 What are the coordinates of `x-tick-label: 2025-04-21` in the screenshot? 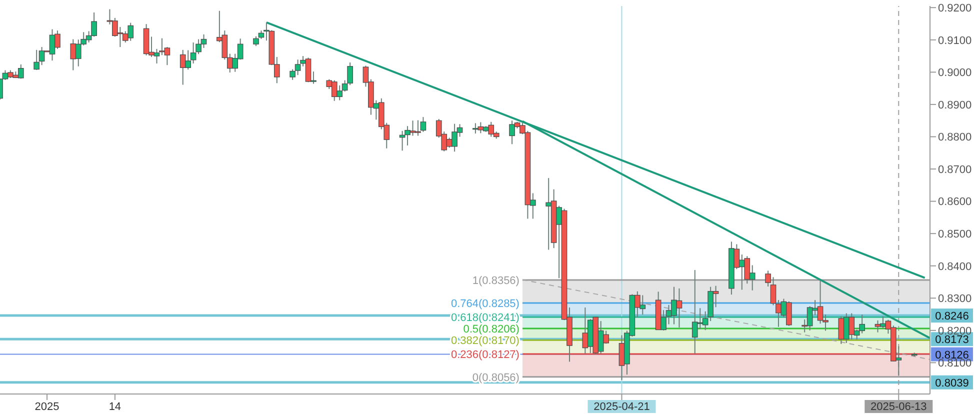 It's located at (622, 407).